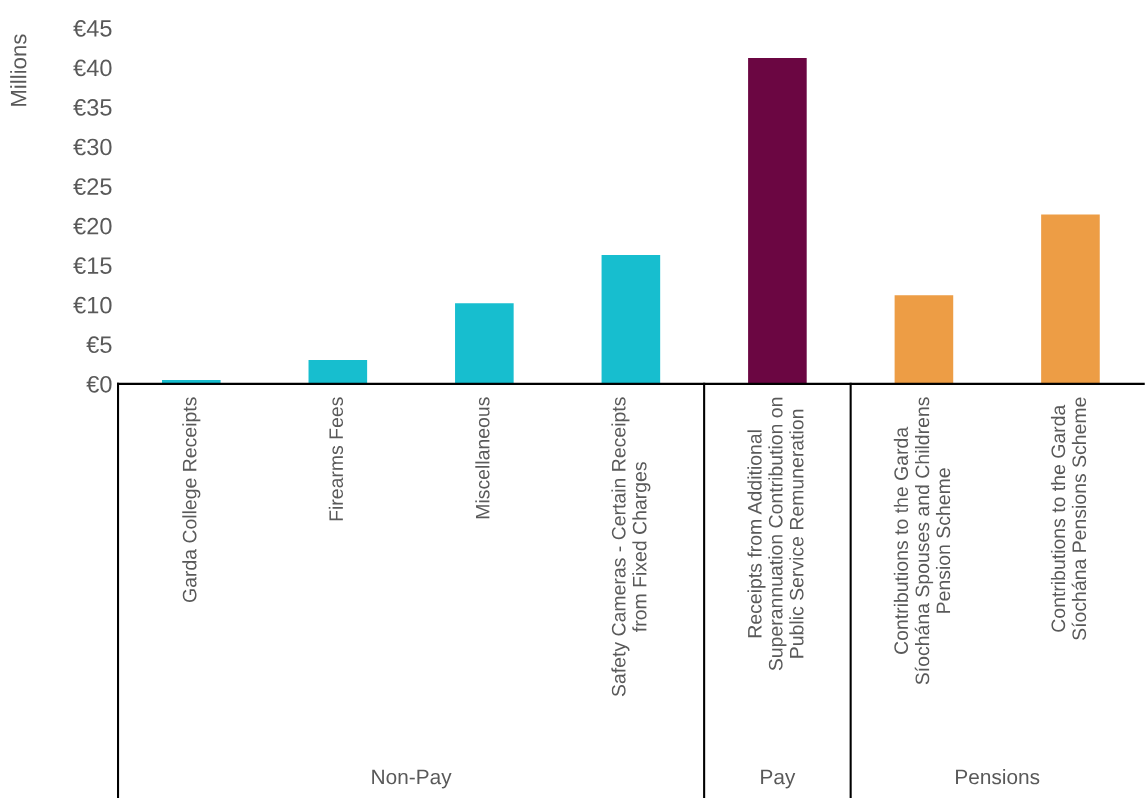 The width and height of the screenshot is (1146, 798). I want to click on y-tick-label: €40, so click(92, 68).